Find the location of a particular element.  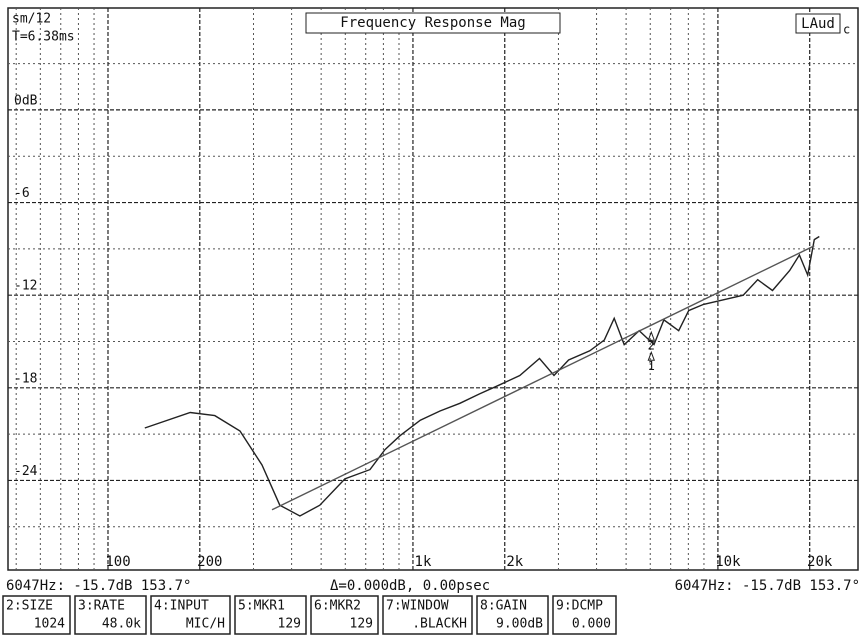

softkey-label: 5:MKR1 is located at coordinates (261, 606).